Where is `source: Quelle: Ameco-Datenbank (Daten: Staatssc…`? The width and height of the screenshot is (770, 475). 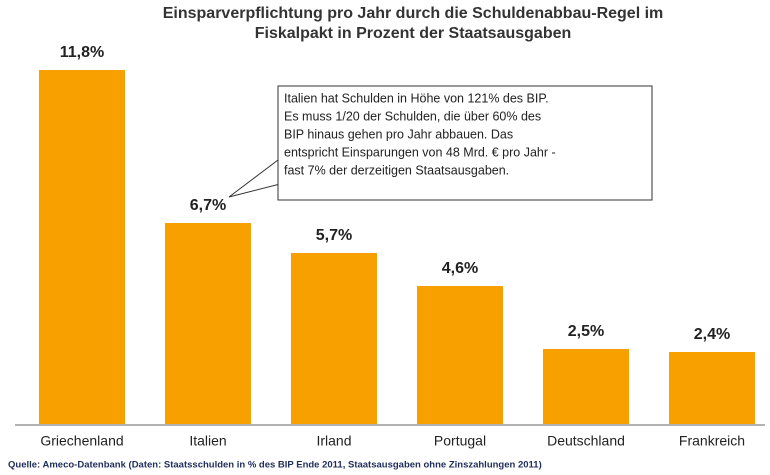 source: Quelle: Ameco-Datenbank (Daten: Staatssc… is located at coordinates (275, 465).